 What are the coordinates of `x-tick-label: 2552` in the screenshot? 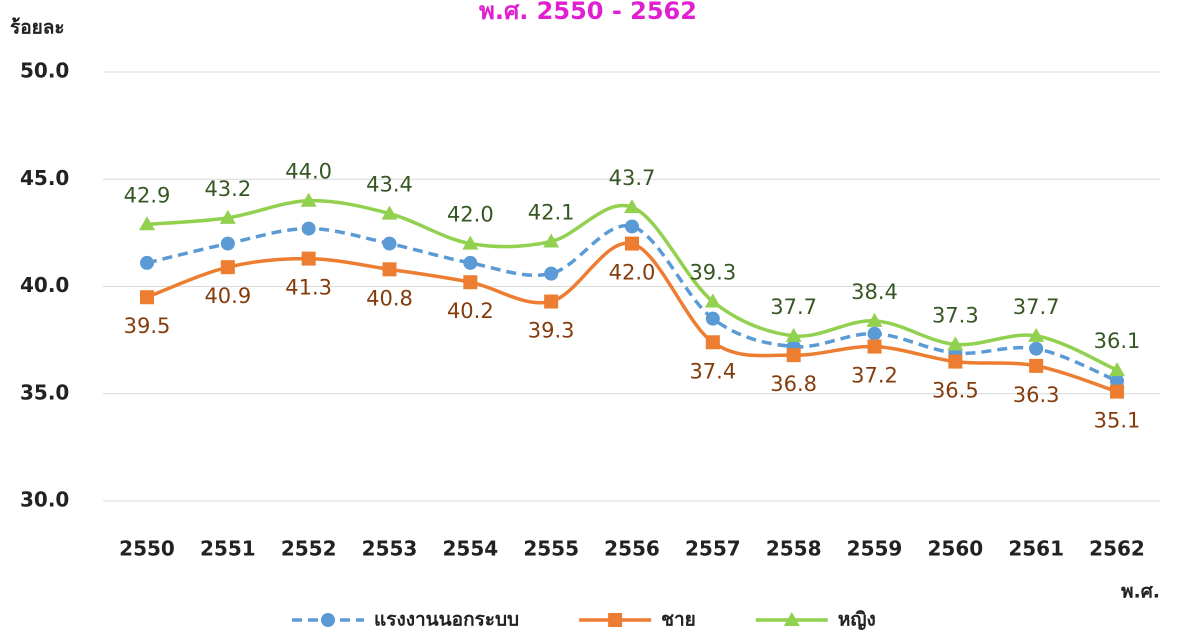 It's located at (309, 549).